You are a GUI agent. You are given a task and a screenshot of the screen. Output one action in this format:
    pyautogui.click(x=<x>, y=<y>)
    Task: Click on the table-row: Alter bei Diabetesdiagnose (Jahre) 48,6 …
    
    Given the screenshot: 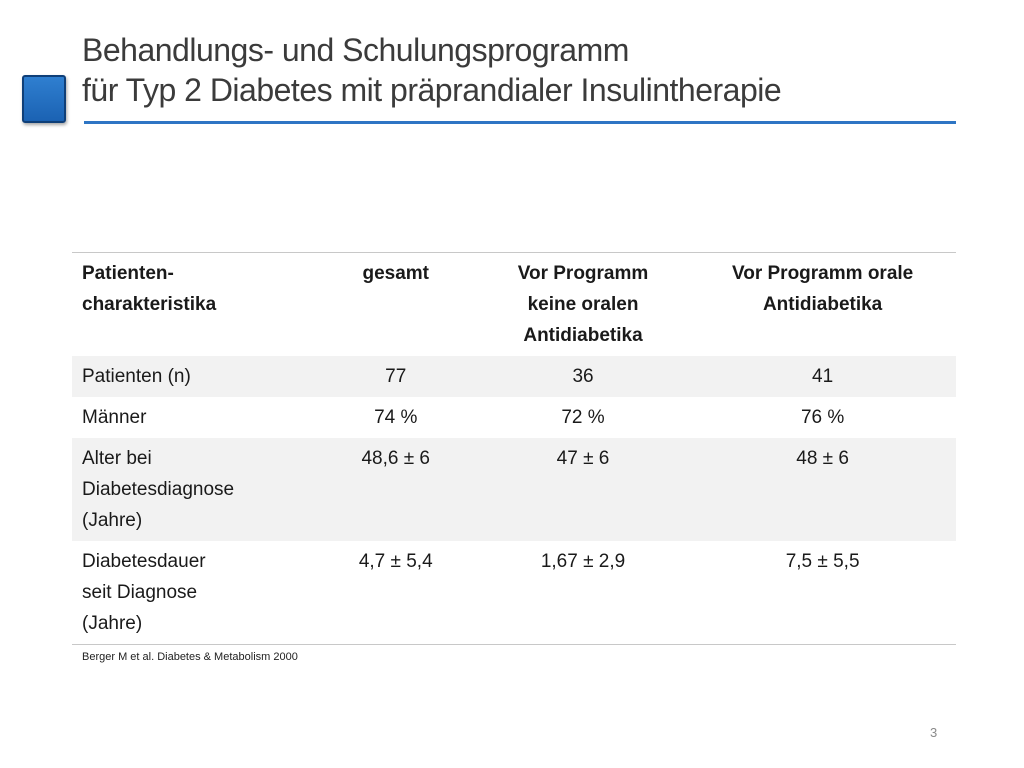 What is the action you would take?
    pyautogui.click(x=514, y=489)
    